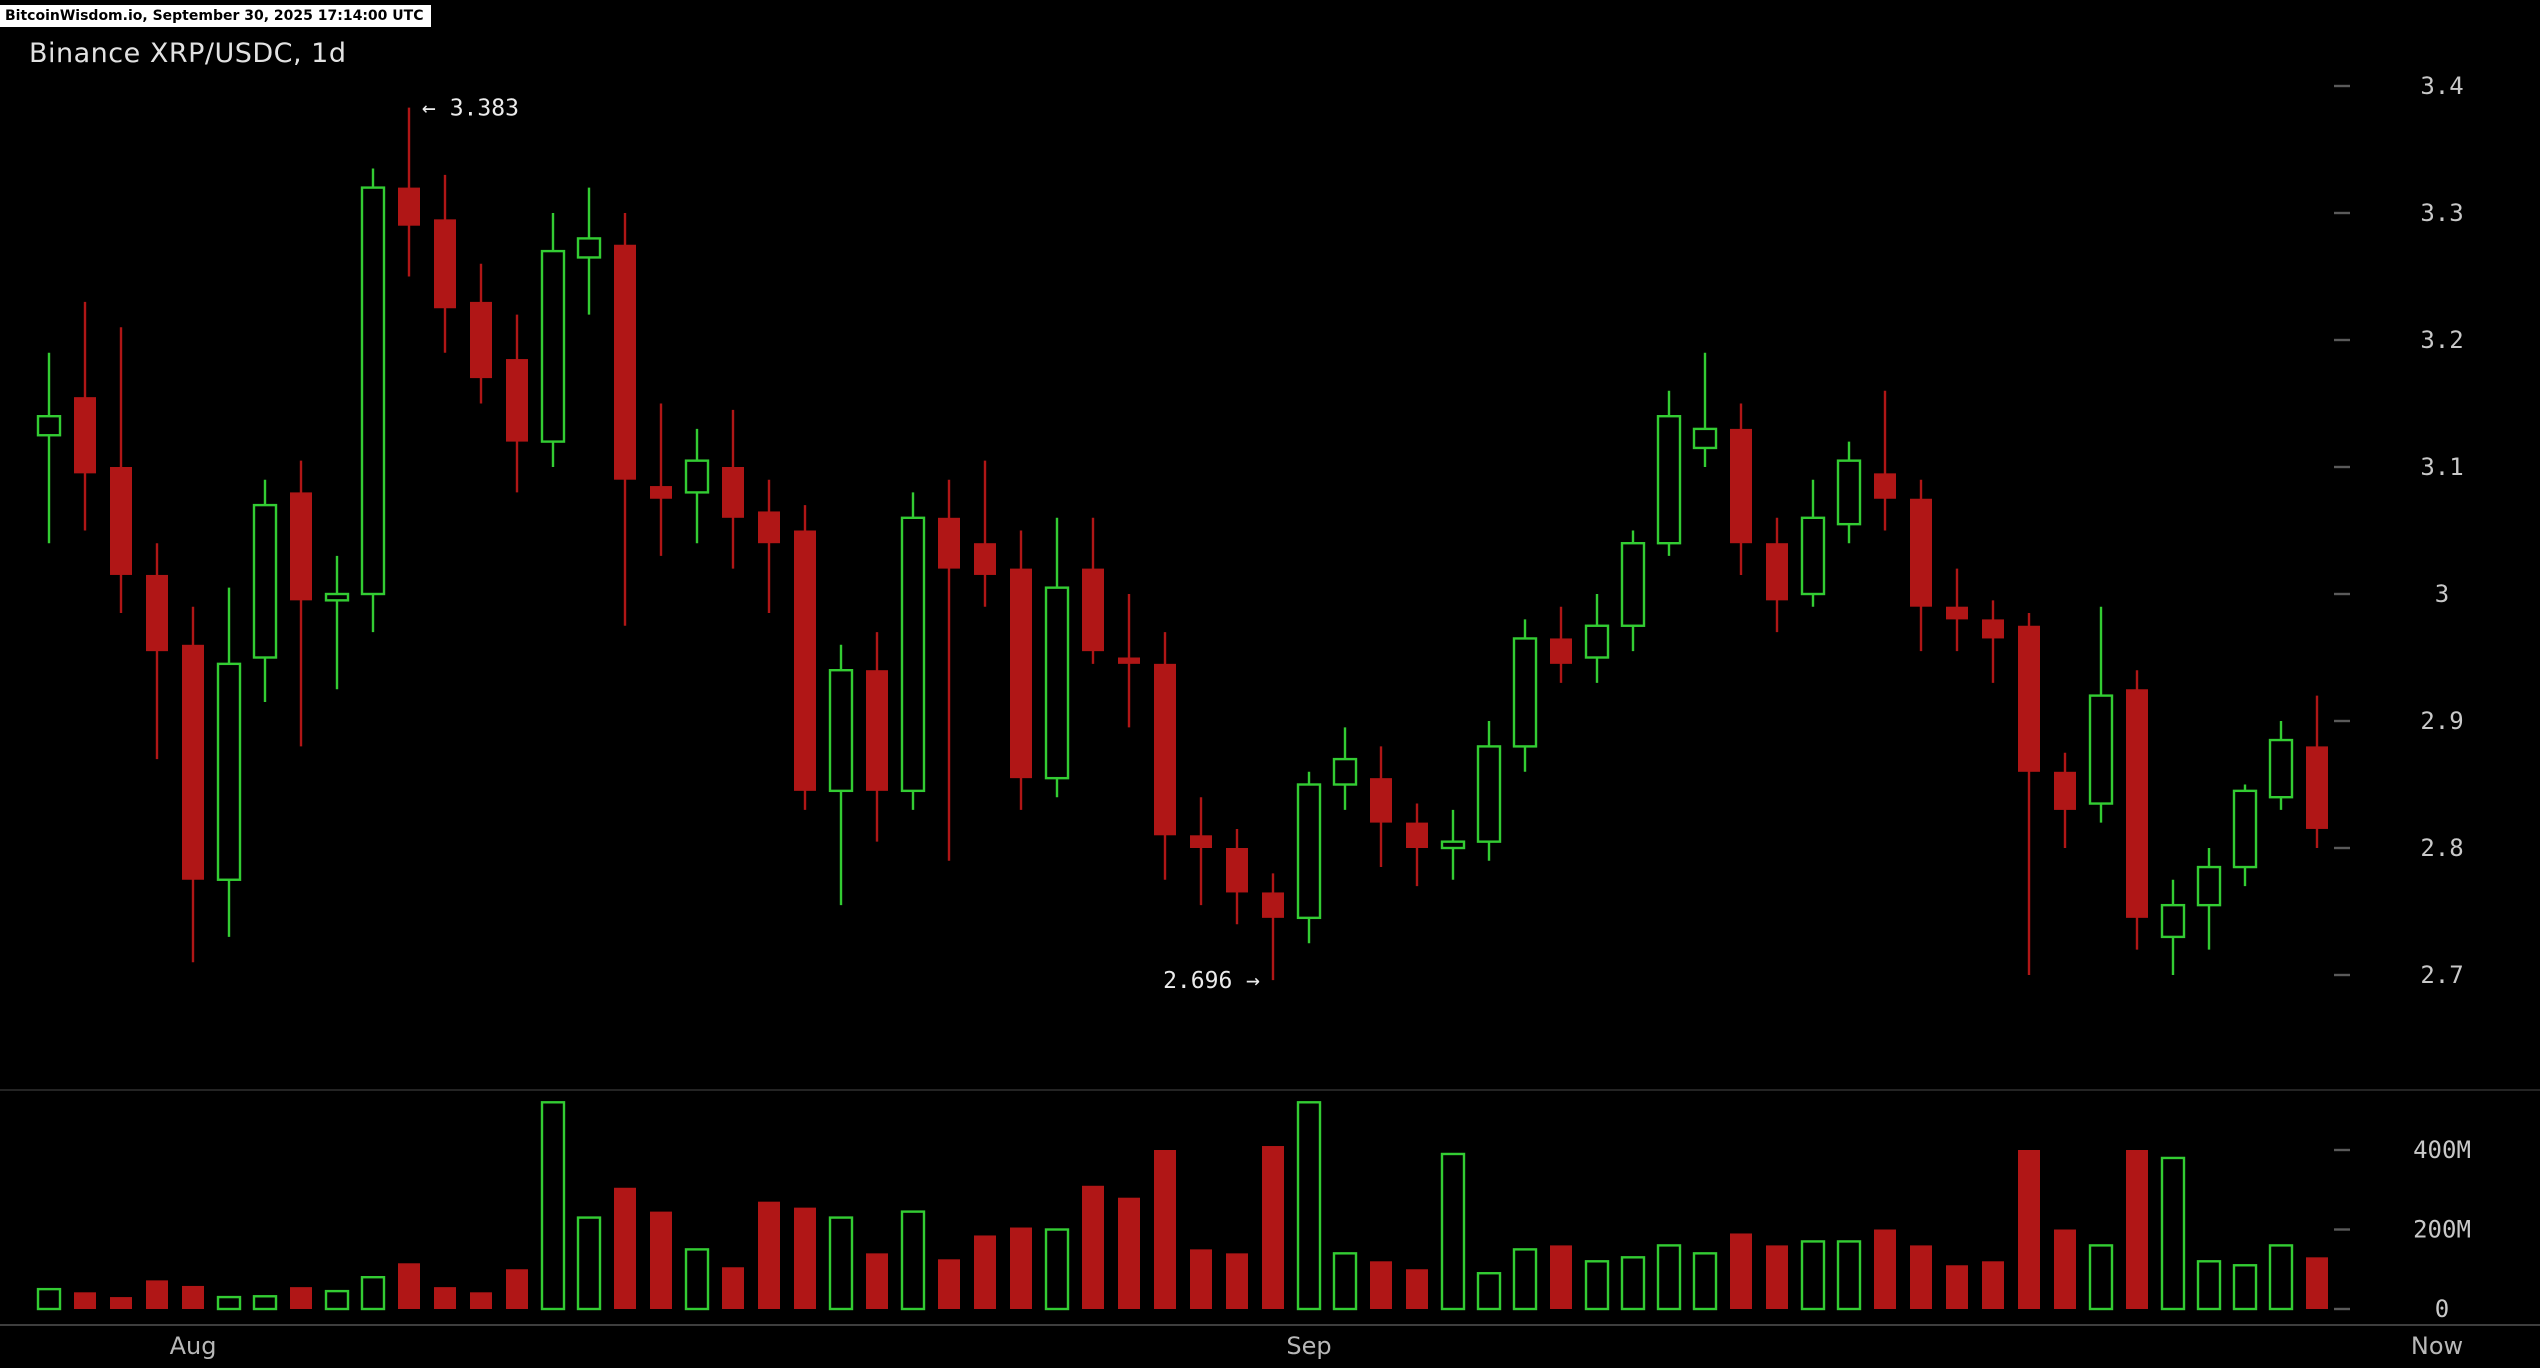  I want to click on time-axis-label: Aug, so click(193, 1346).